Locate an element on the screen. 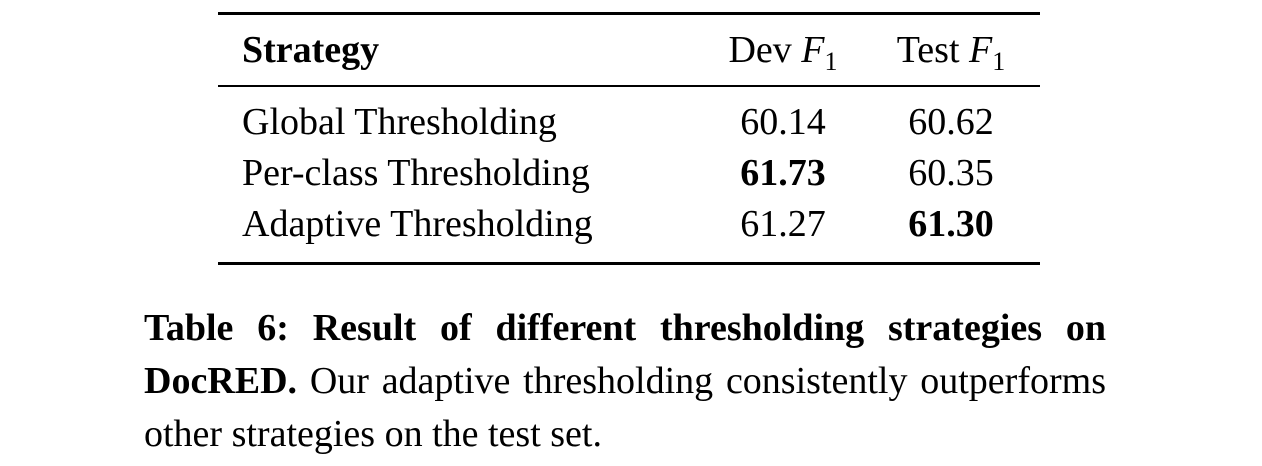  header-dev-sub: 1 is located at coordinates (831, 61).